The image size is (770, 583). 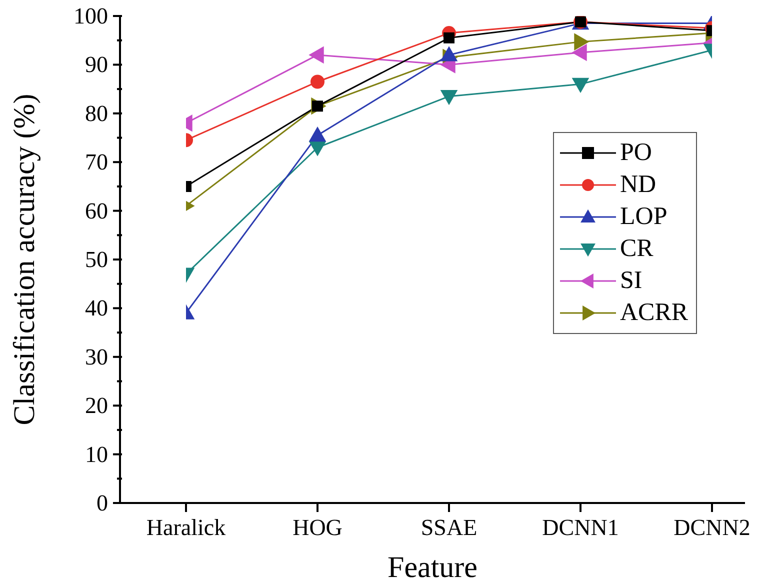 What do you see at coordinates (449, 527) in the screenshot?
I see `x-tick-label: SSAE` at bounding box center [449, 527].